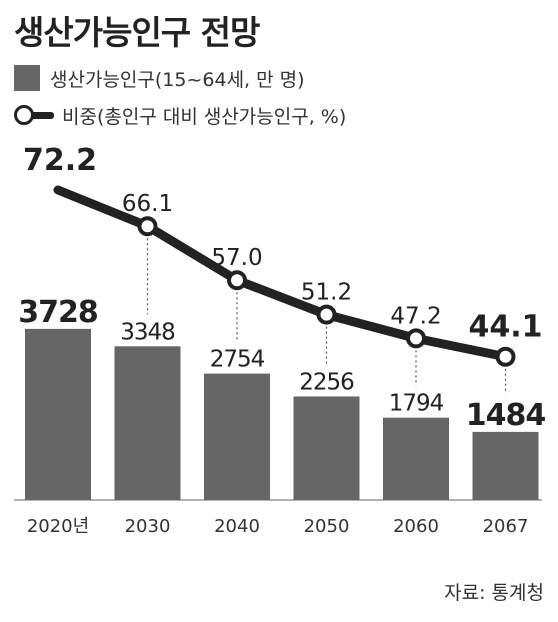 The height and width of the screenshot is (622, 558). I want to click on x-tick-label: 2060, so click(416, 526).